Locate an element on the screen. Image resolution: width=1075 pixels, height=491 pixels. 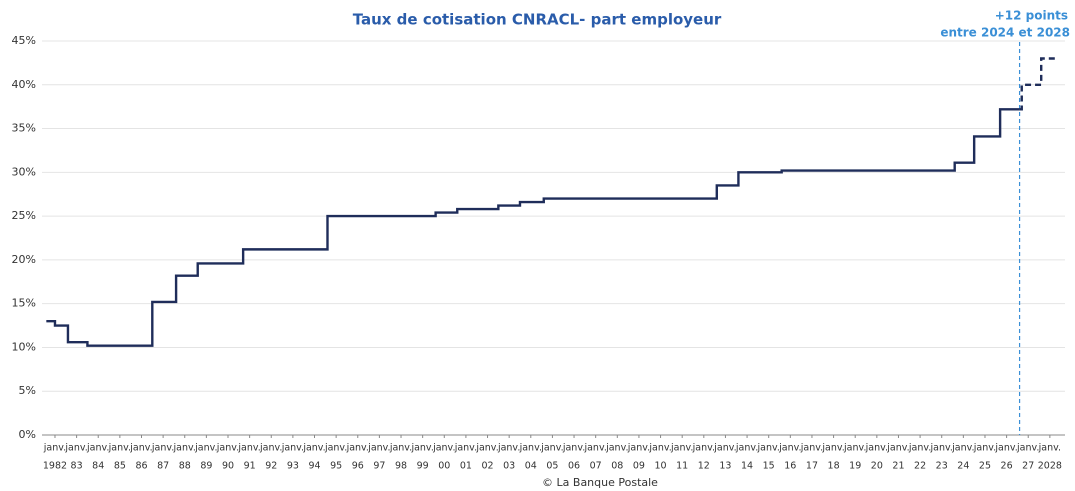
x-tick-label: 16 is located at coordinates (790, 466).